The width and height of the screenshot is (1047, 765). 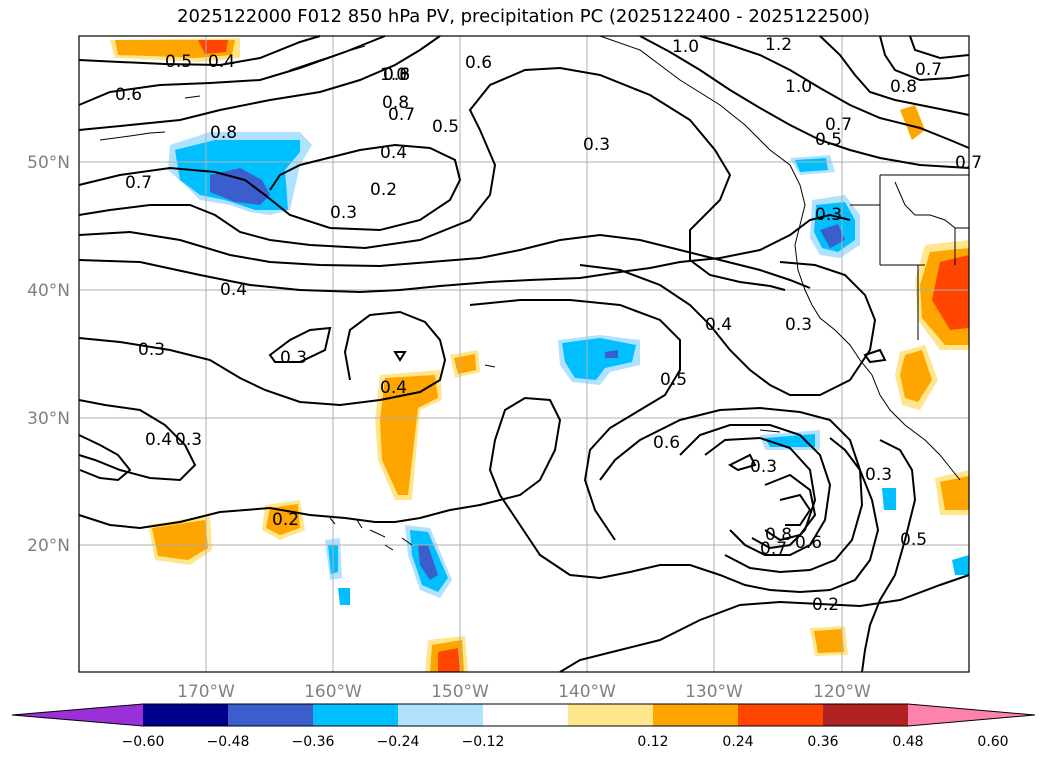 I want to click on colorbar-tick-label: 0.60, so click(x=992, y=742).